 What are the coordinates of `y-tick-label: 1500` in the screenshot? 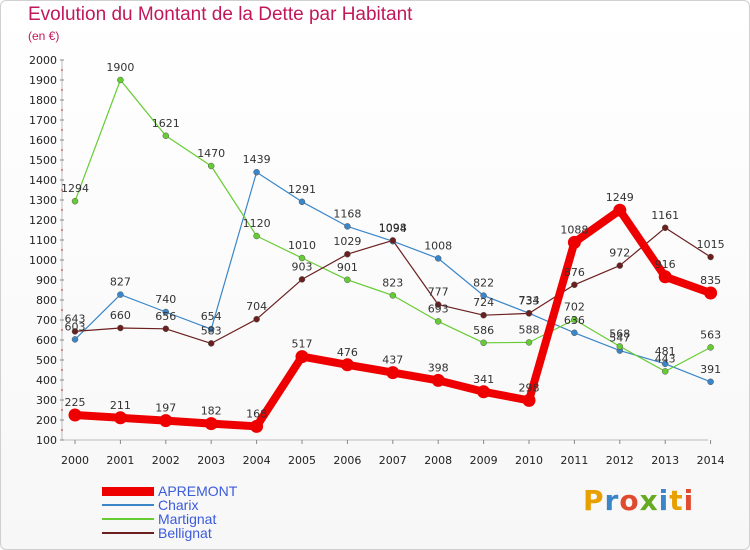 It's located at (43, 160).